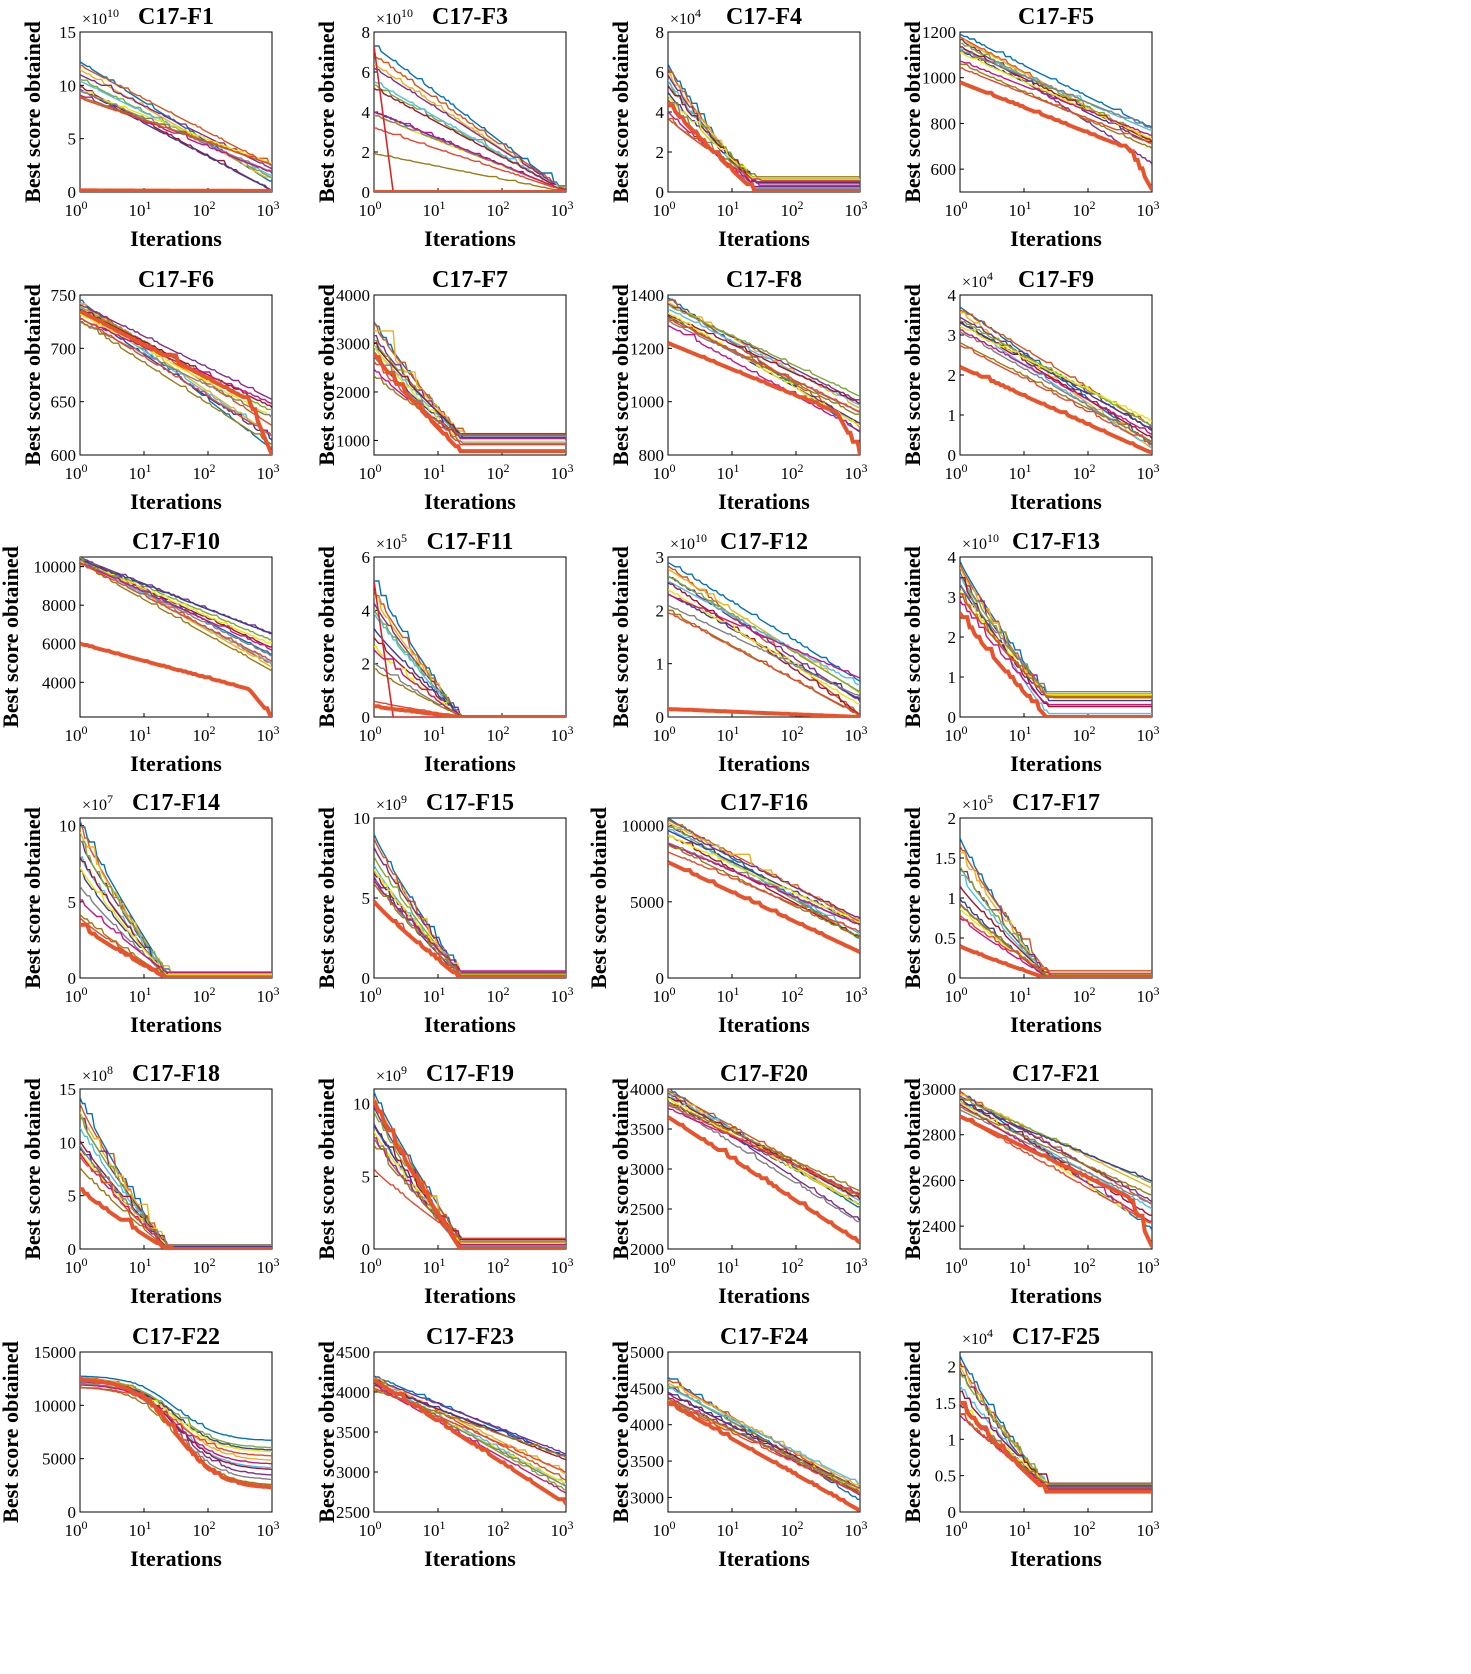  Describe the element at coordinates (498, 734) in the screenshot. I see `x-tick-label: 10²` at that location.